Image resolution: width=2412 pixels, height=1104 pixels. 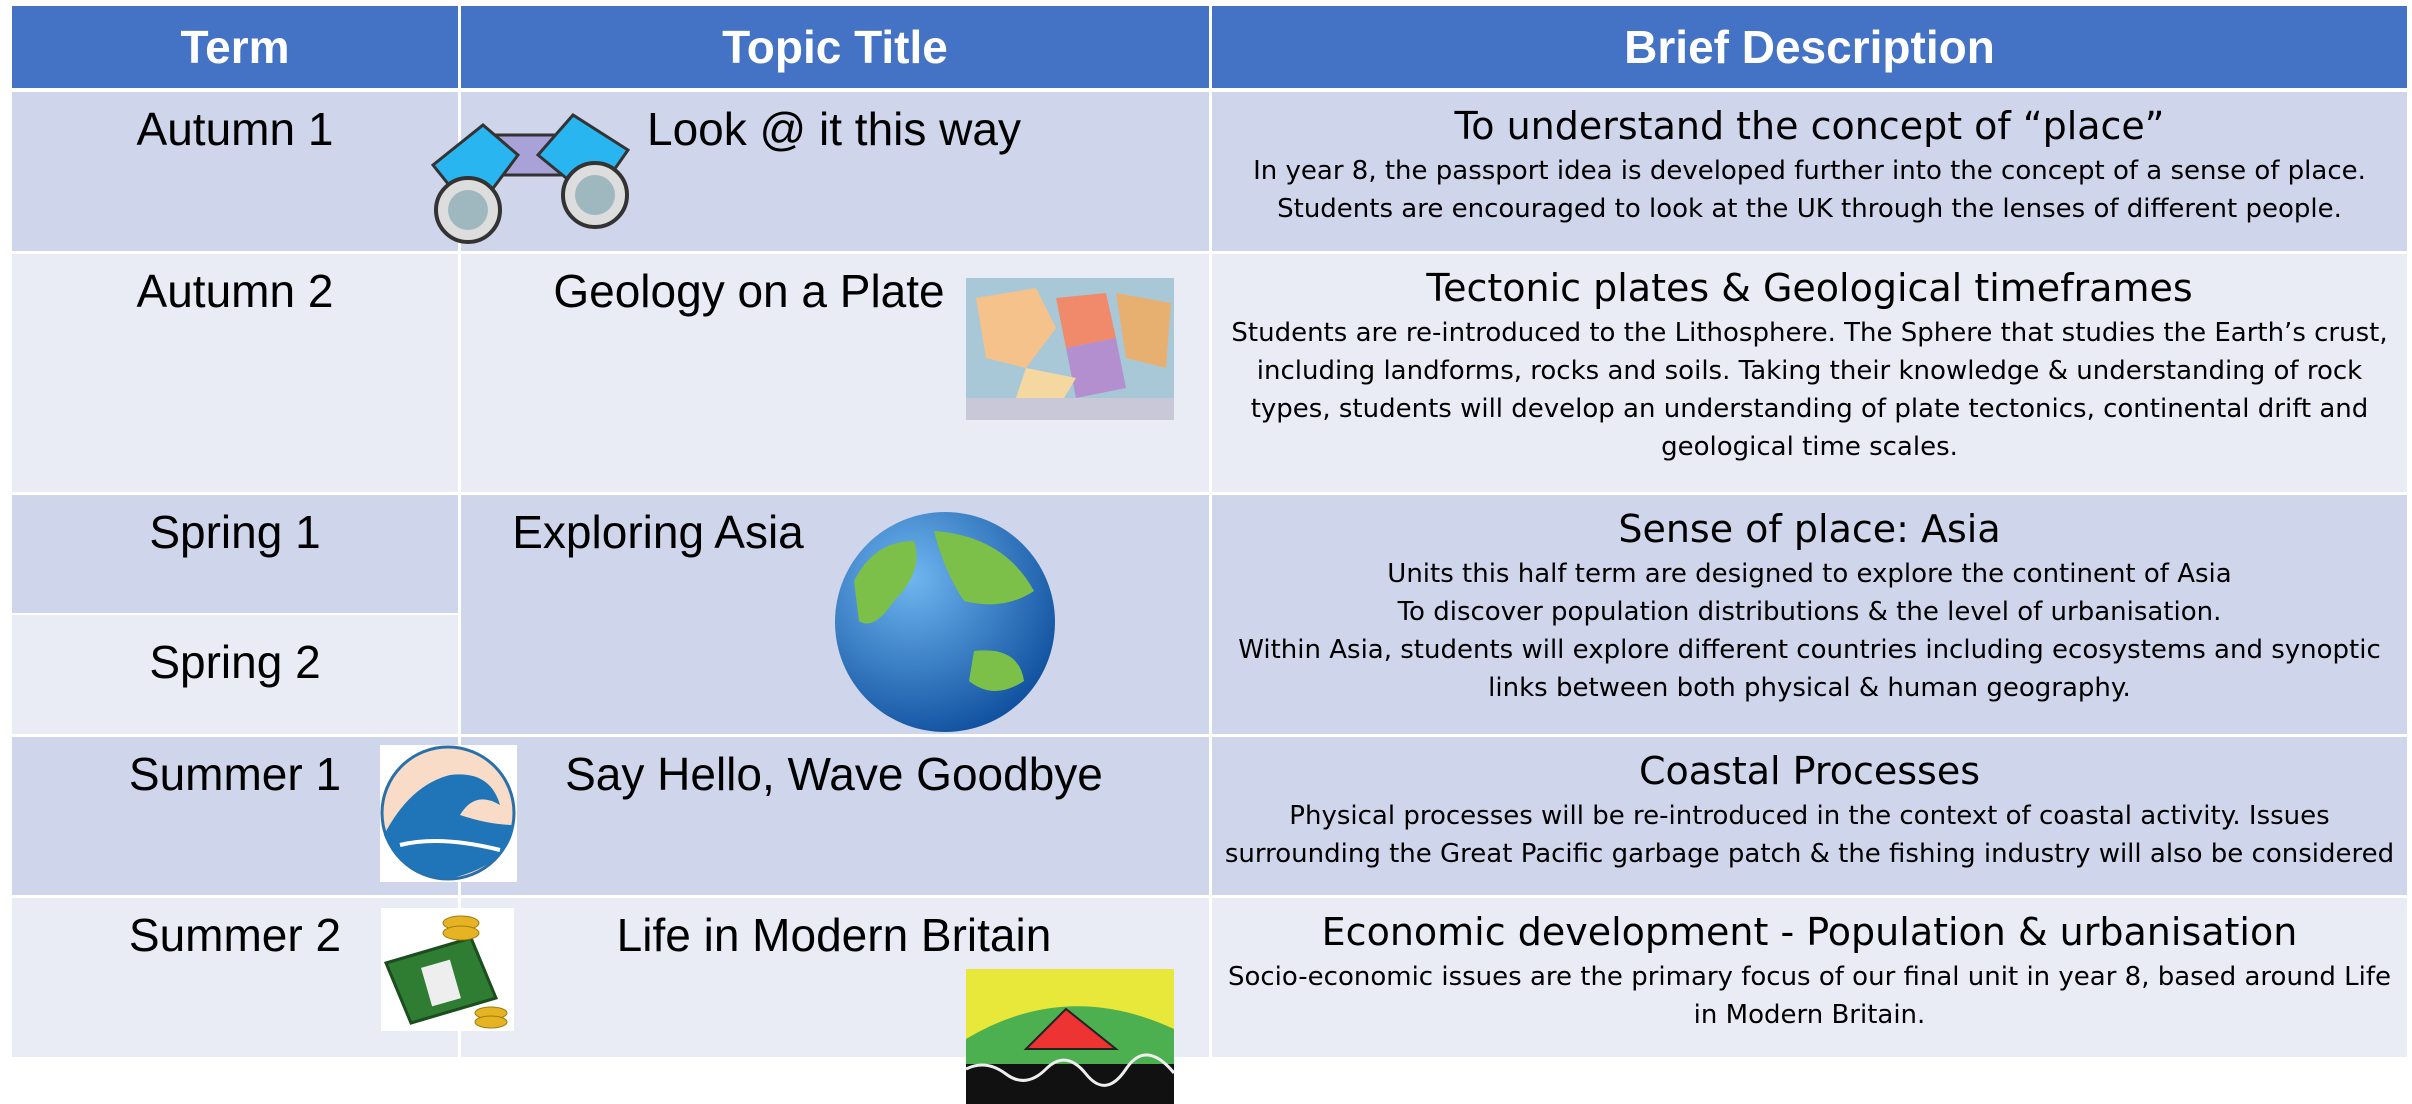 I want to click on money-icon, so click(x=447, y=969).